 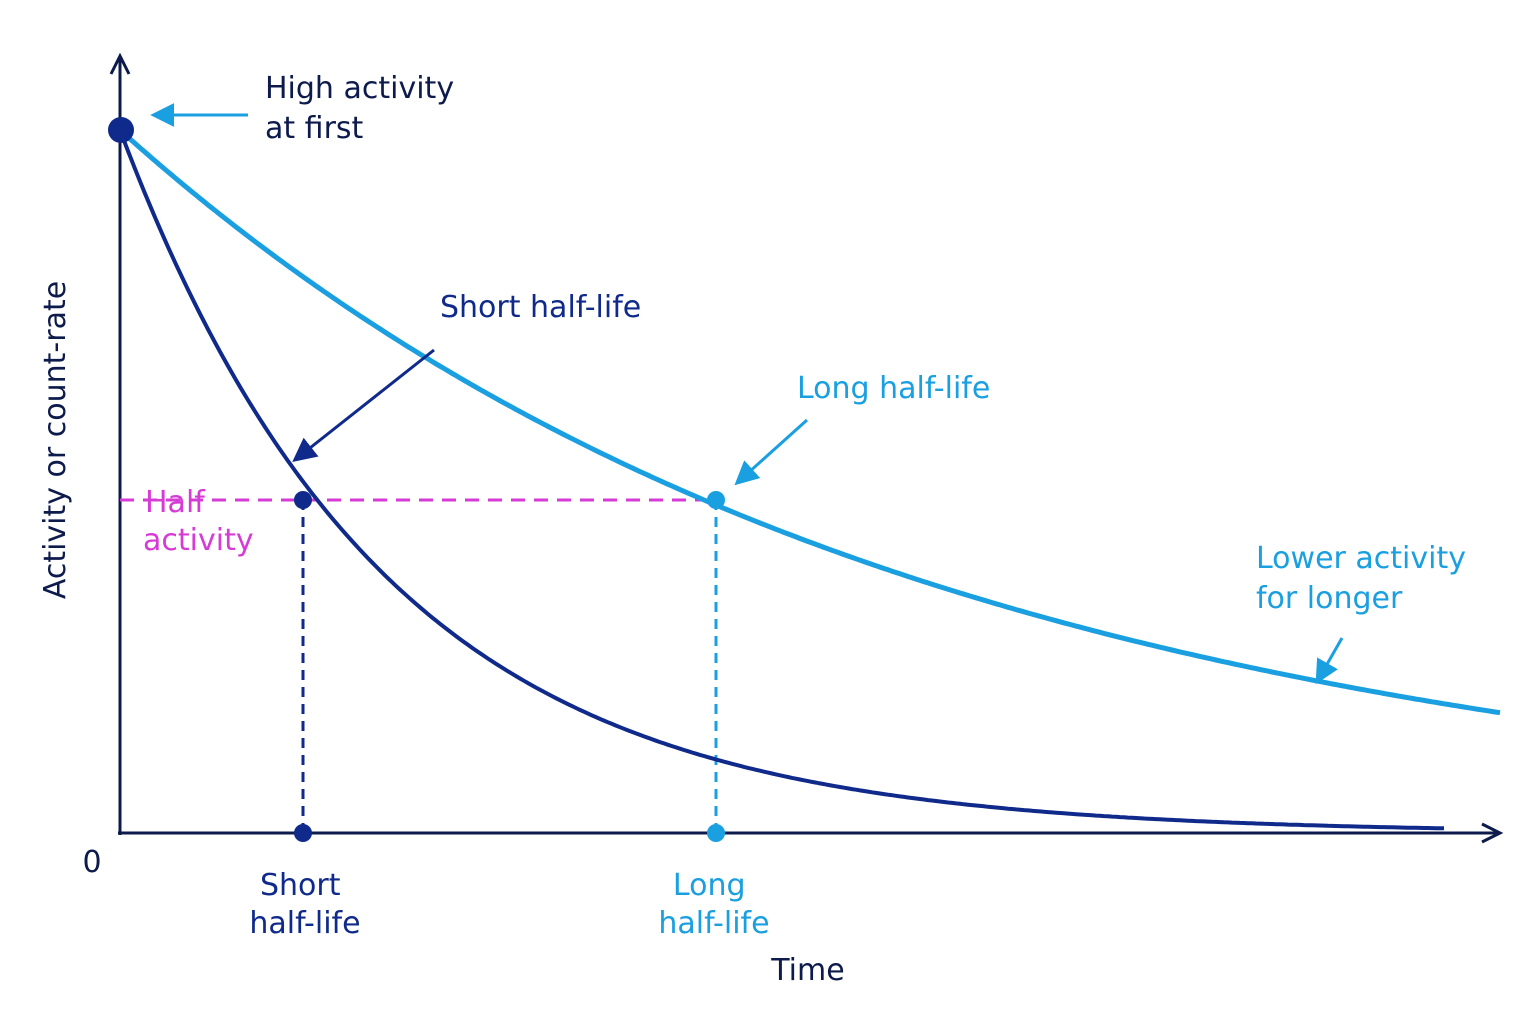 I want to click on y-arrow, so click(x=120, y=63).